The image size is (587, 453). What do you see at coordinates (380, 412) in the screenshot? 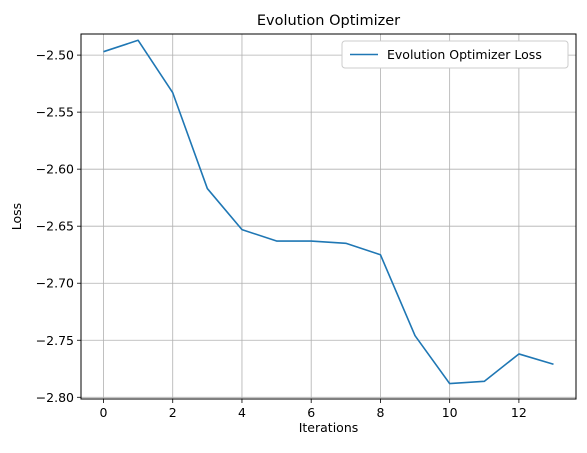
I see `x-tick-label: 8` at bounding box center [380, 412].